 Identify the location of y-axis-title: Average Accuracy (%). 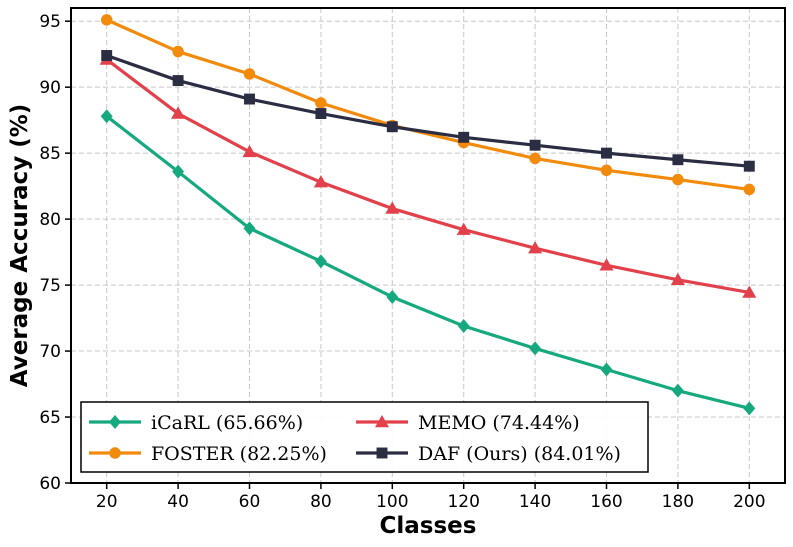
(20, 246).